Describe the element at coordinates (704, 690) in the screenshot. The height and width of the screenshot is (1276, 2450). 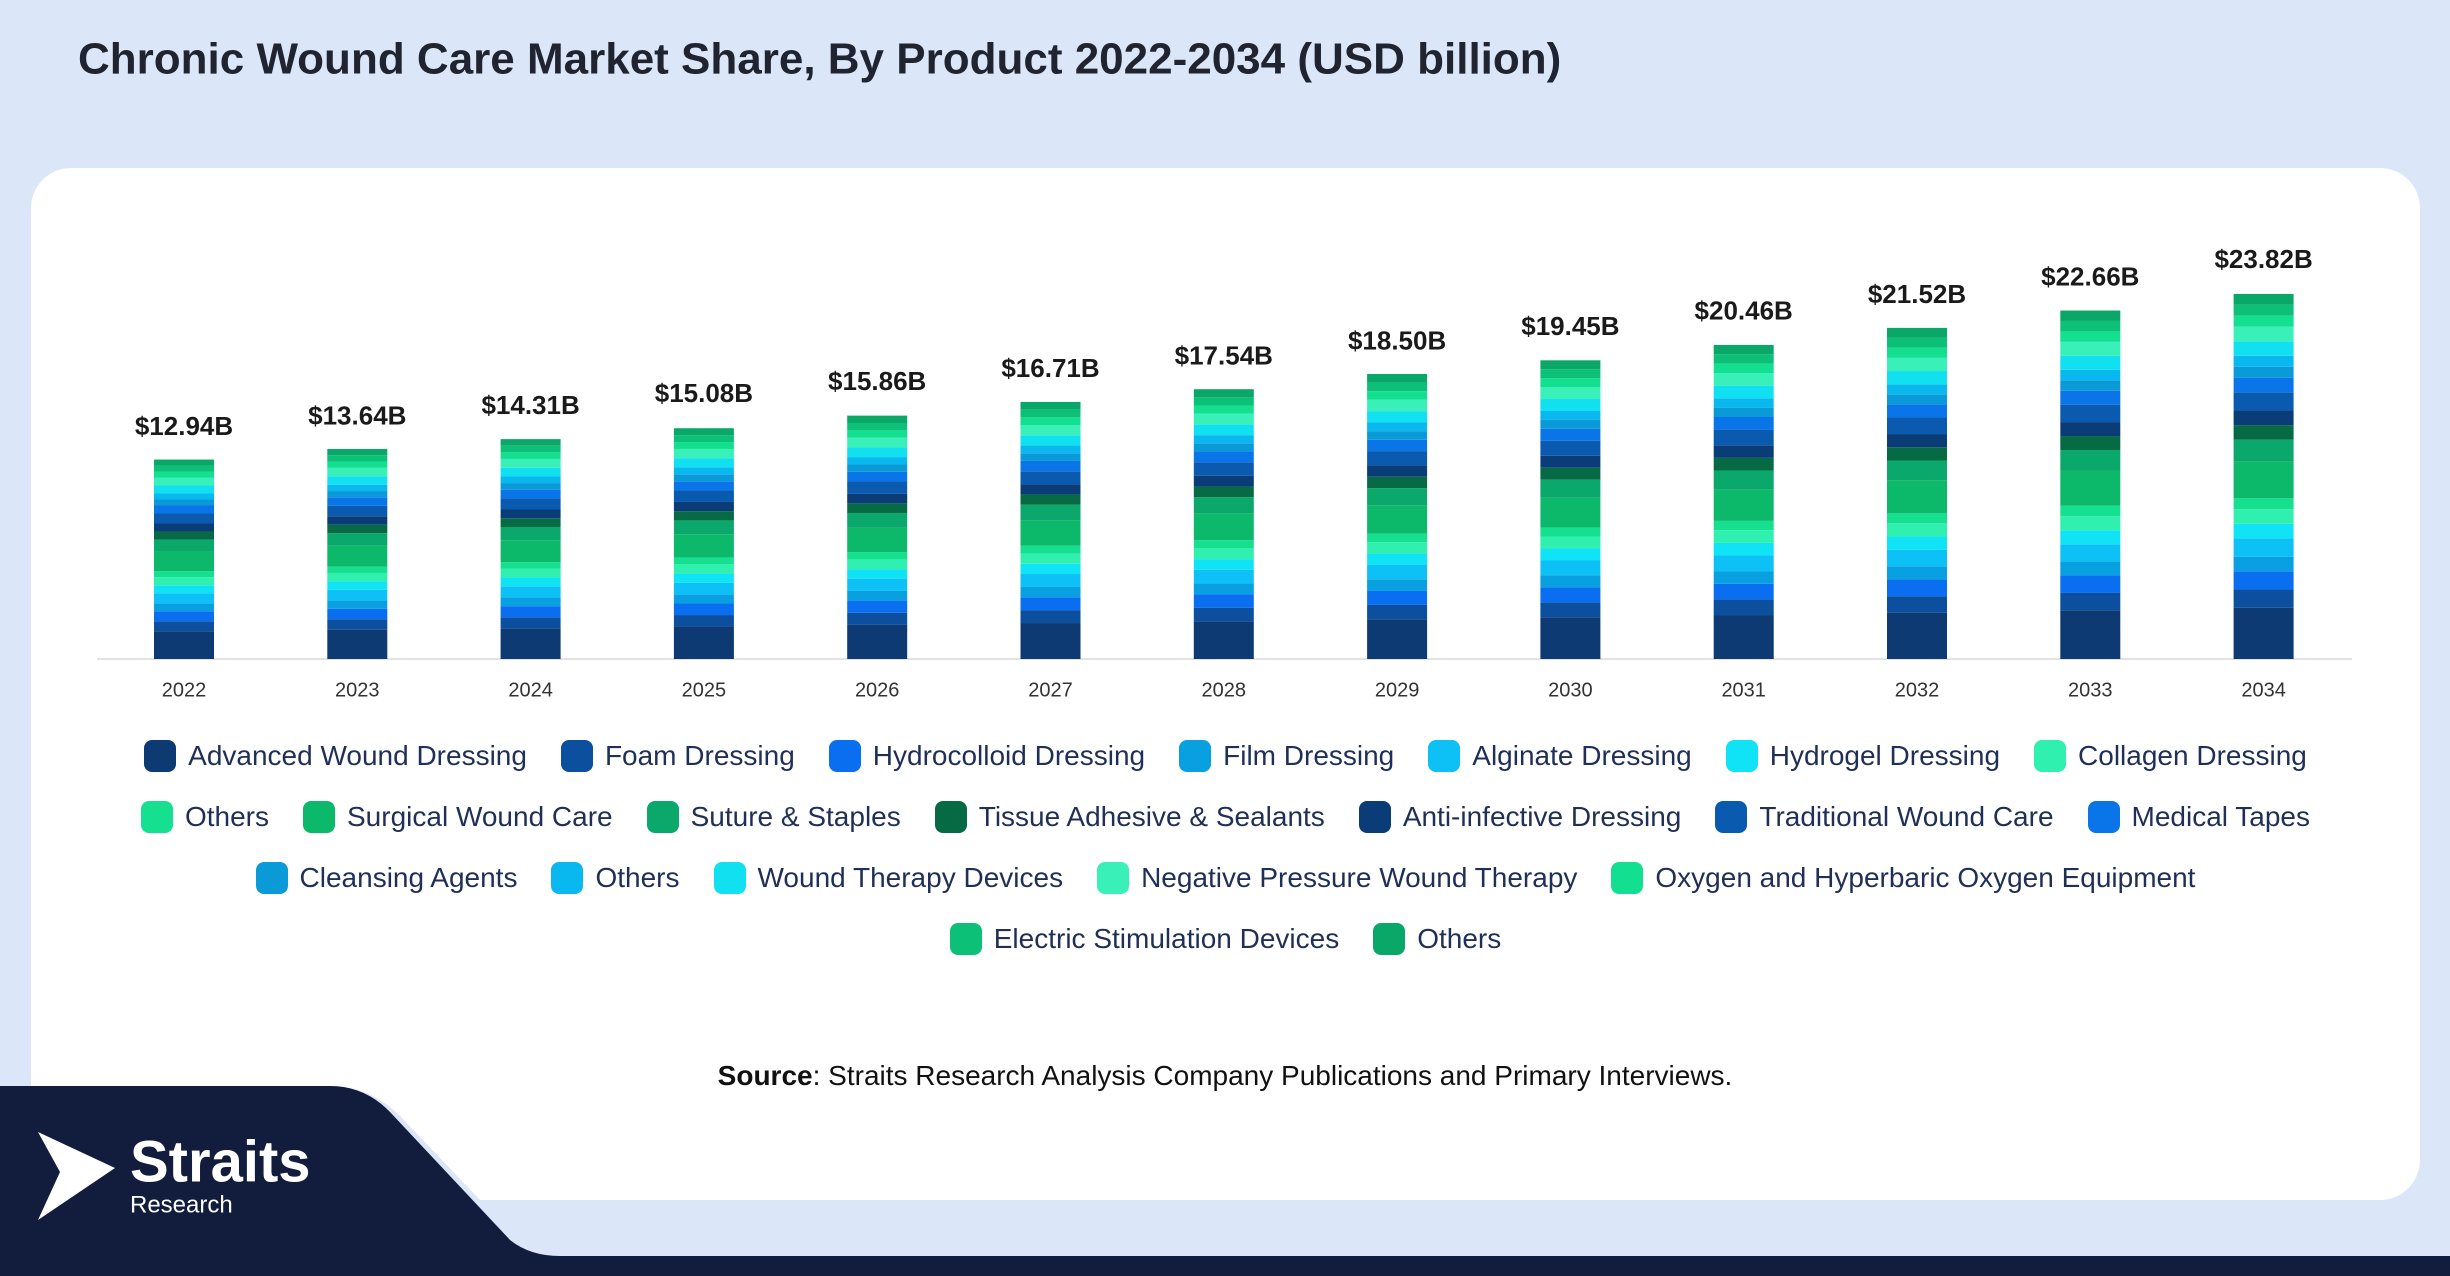
I see `x-tick-label: 2025` at that location.